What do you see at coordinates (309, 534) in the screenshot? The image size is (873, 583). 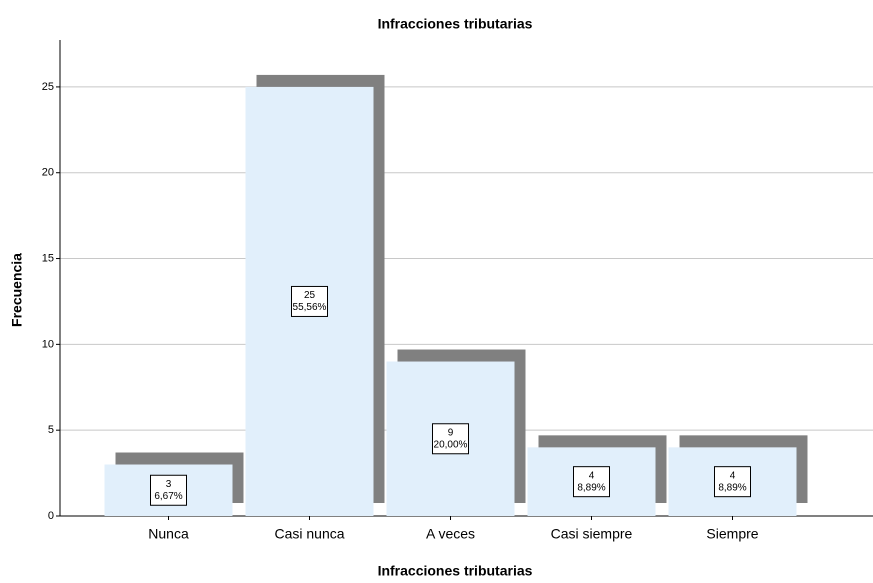 I see `x-tick-label: Casi nunca` at bounding box center [309, 534].